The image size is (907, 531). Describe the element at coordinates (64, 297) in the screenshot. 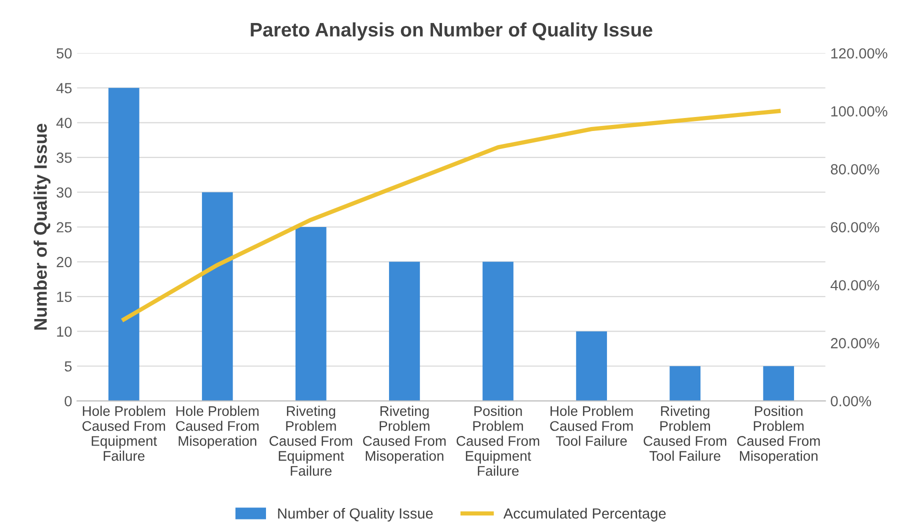

I see `y-tick-label: 15` at that location.